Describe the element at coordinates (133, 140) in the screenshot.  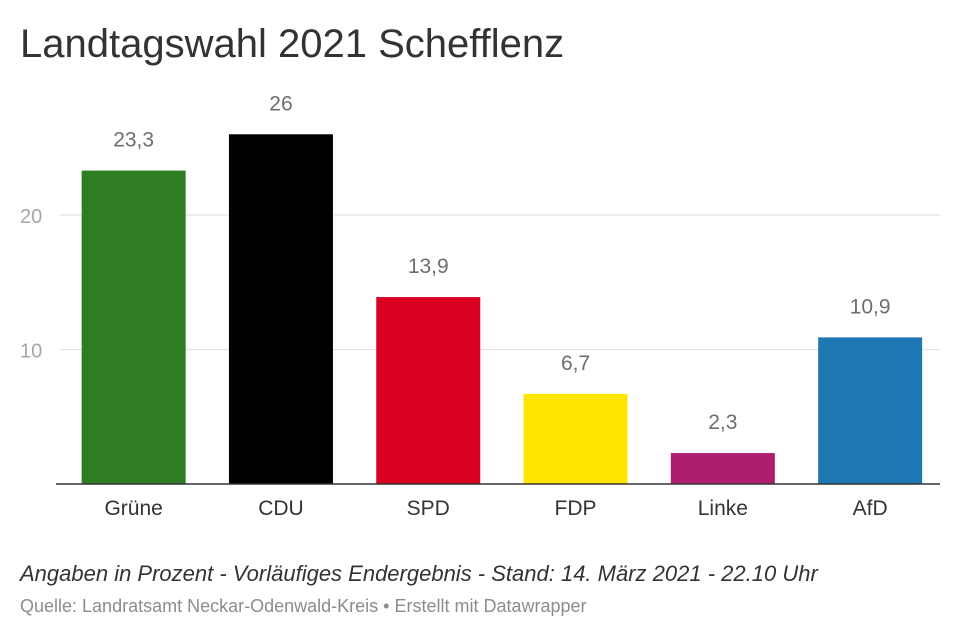
I see `value-label-gr-ne: 23,3` at that location.